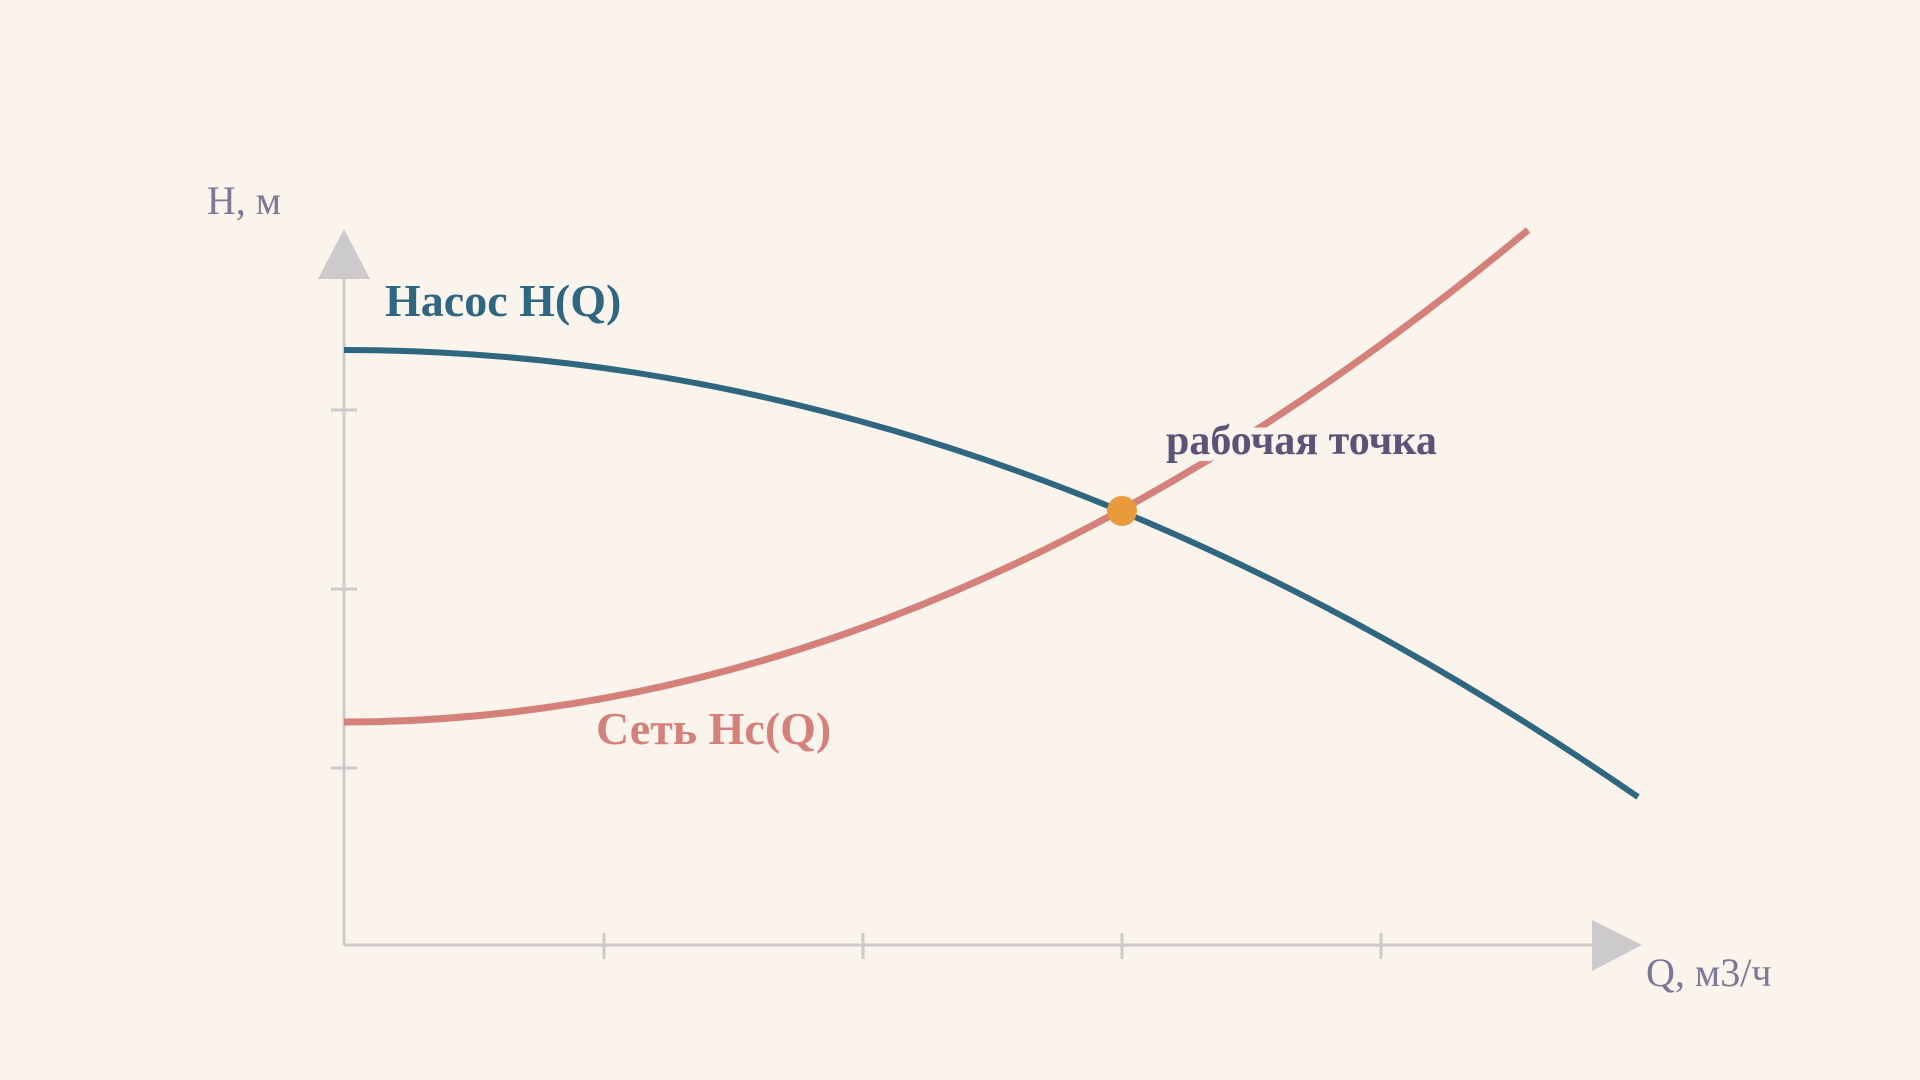 This screenshot has width=1920, height=1080. What do you see at coordinates (503, 300) in the screenshot?
I see `pump-label: Насос H(Q)` at bounding box center [503, 300].